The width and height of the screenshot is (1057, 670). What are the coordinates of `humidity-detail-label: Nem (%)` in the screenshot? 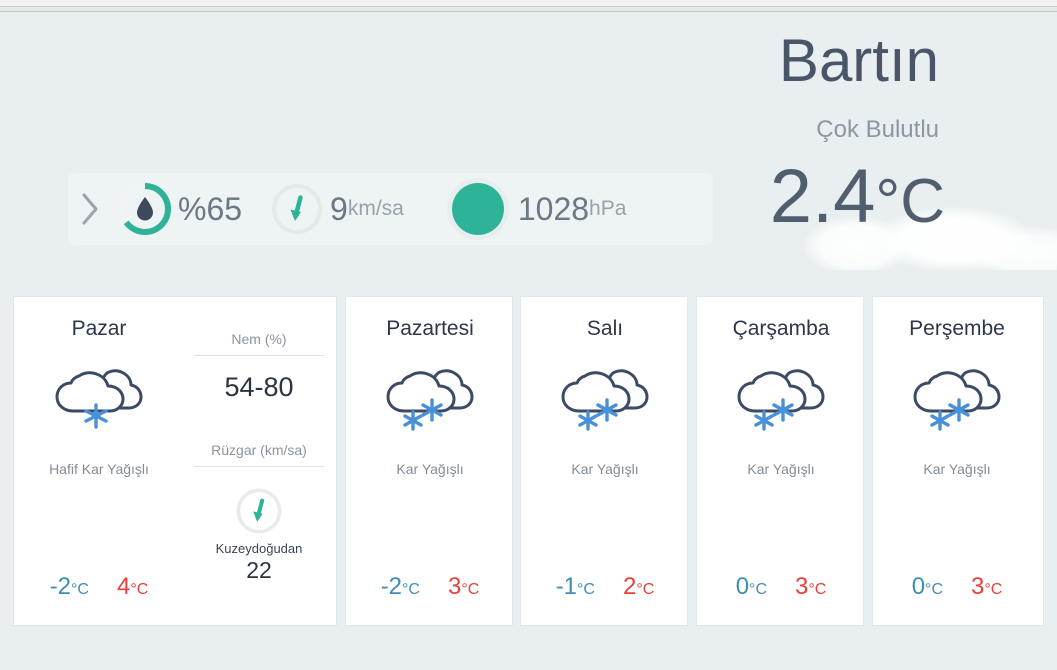 It's located at (259, 339).